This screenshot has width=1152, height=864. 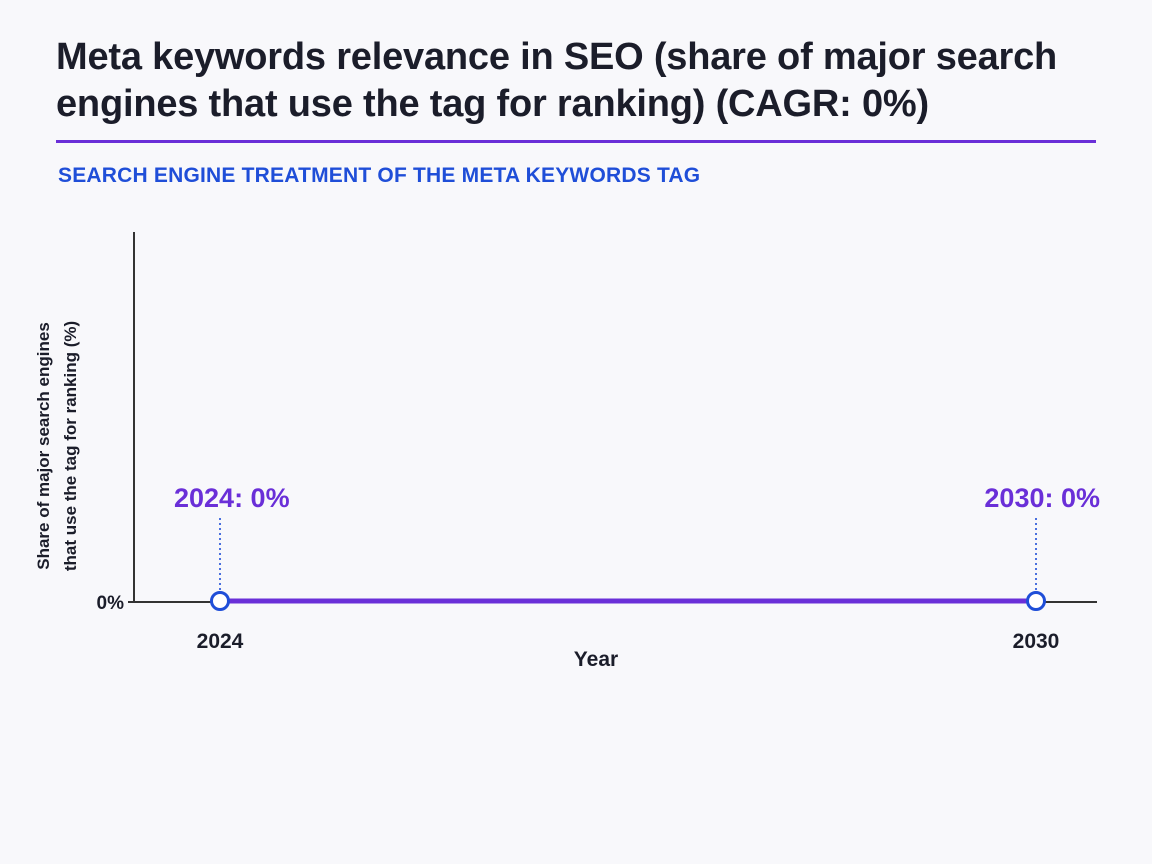 What do you see at coordinates (43, 446) in the screenshot?
I see `y-axis-label-line-1: Share of major search engines` at bounding box center [43, 446].